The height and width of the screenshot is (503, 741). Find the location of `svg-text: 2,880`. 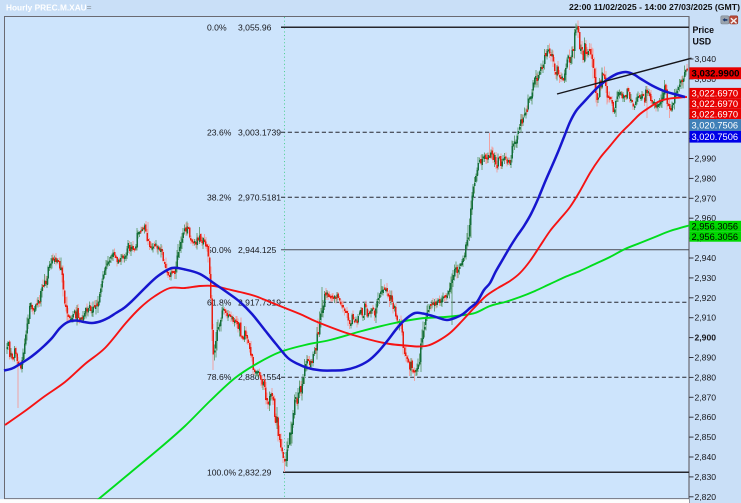

svg-text: 2,880 is located at coordinates (706, 377).